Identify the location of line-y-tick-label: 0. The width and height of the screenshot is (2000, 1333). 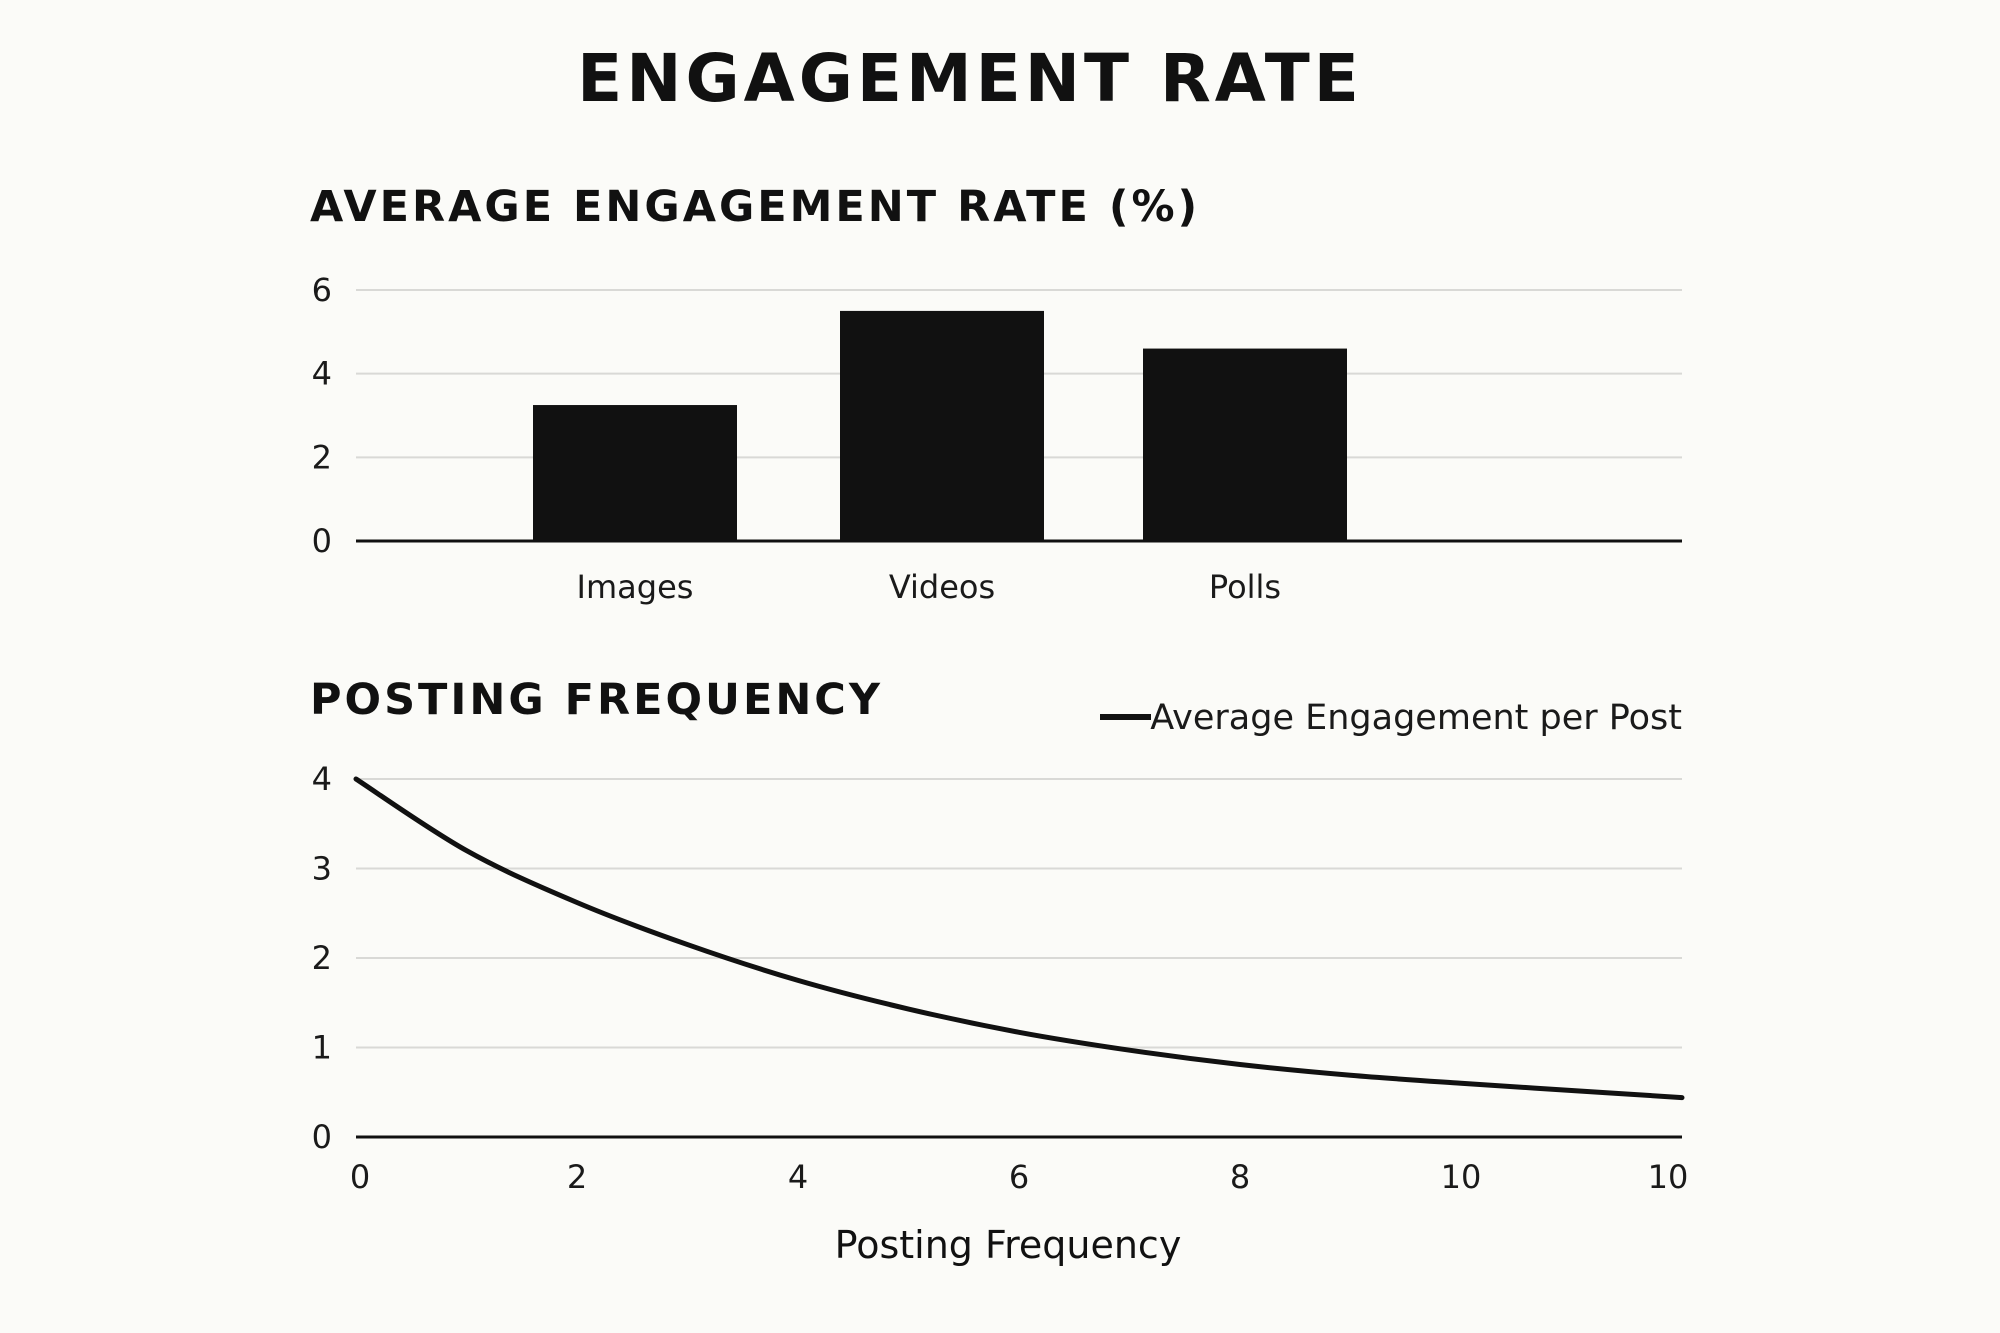
(322, 1137).